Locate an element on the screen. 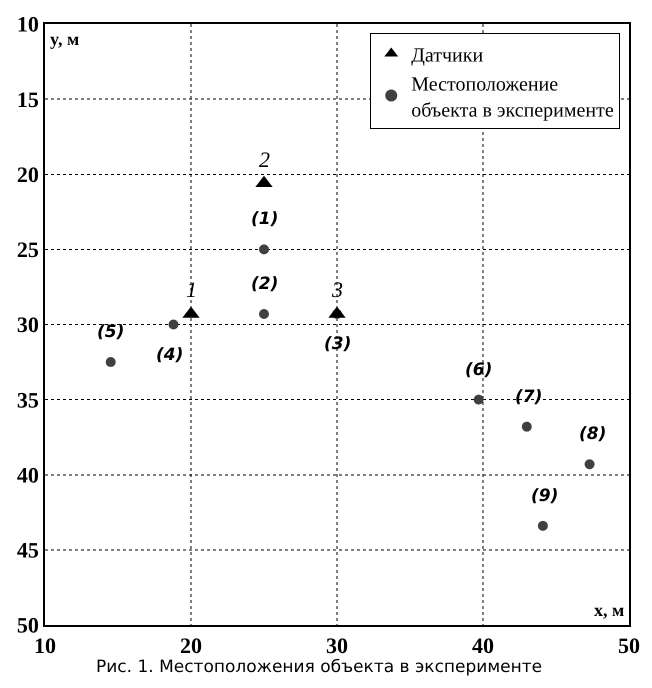 This screenshot has height=688, width=652. annotation: (2) is located at coordinates (264, 284).